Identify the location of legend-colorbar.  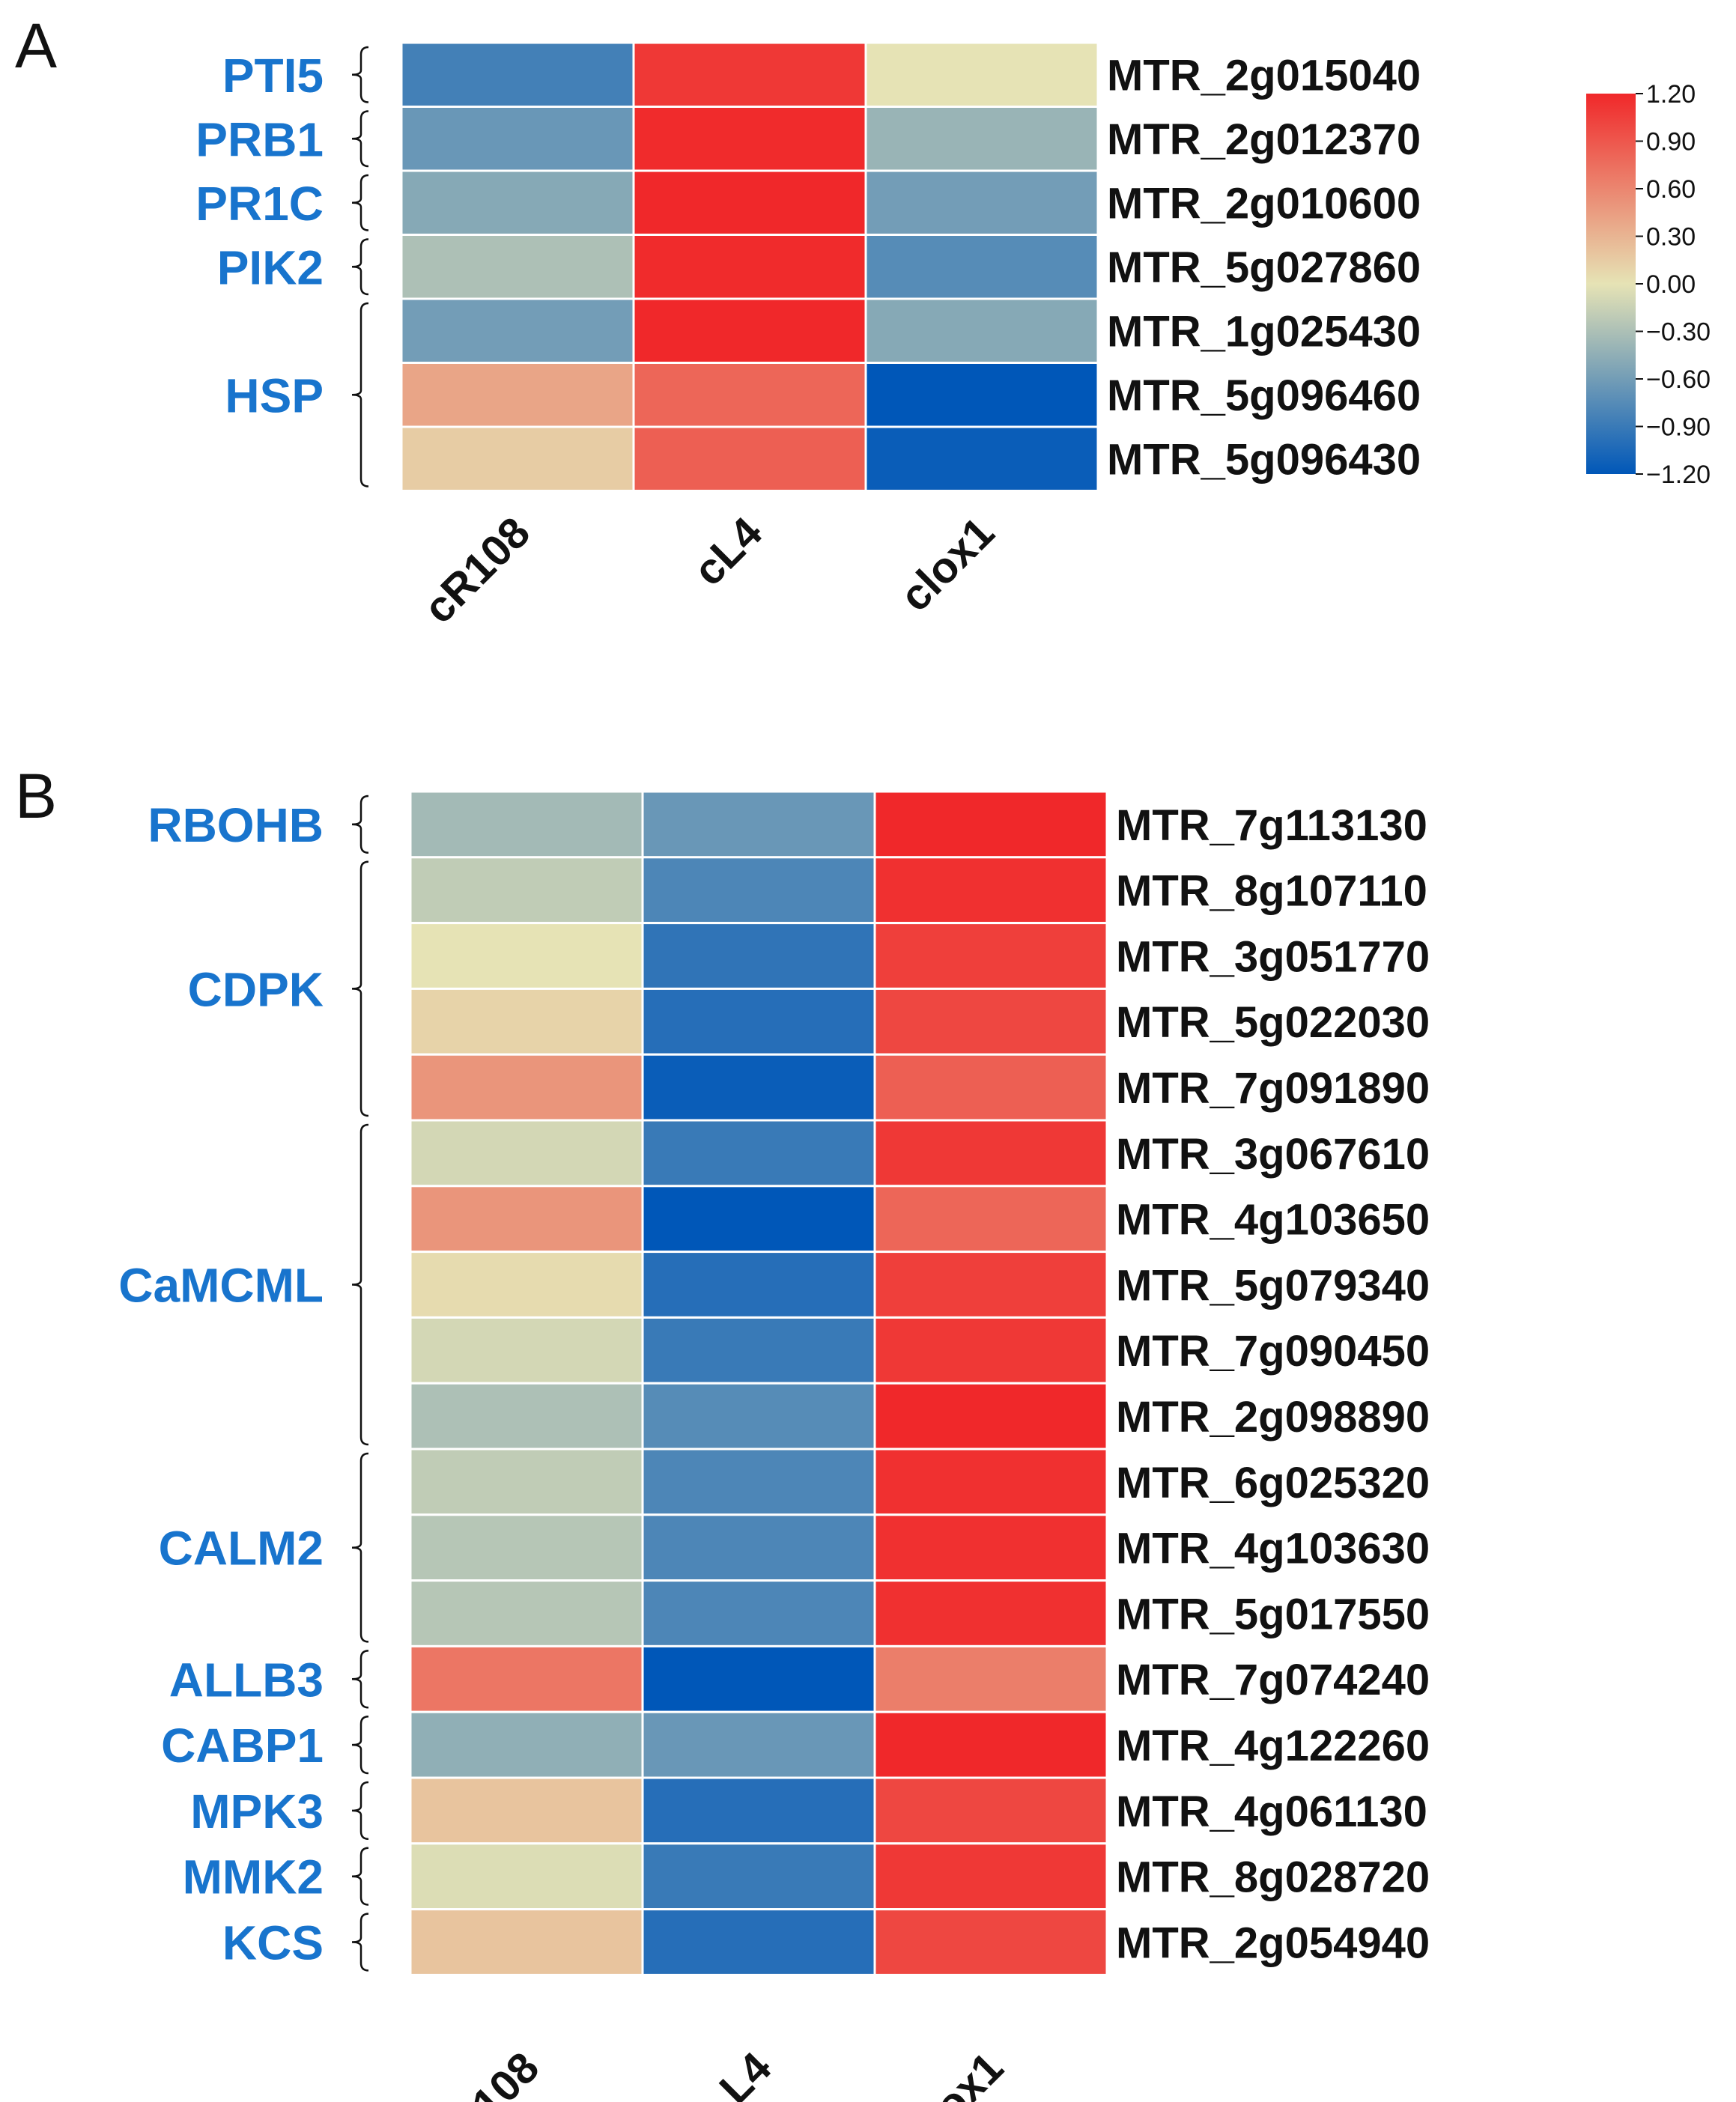
(1611, 284).